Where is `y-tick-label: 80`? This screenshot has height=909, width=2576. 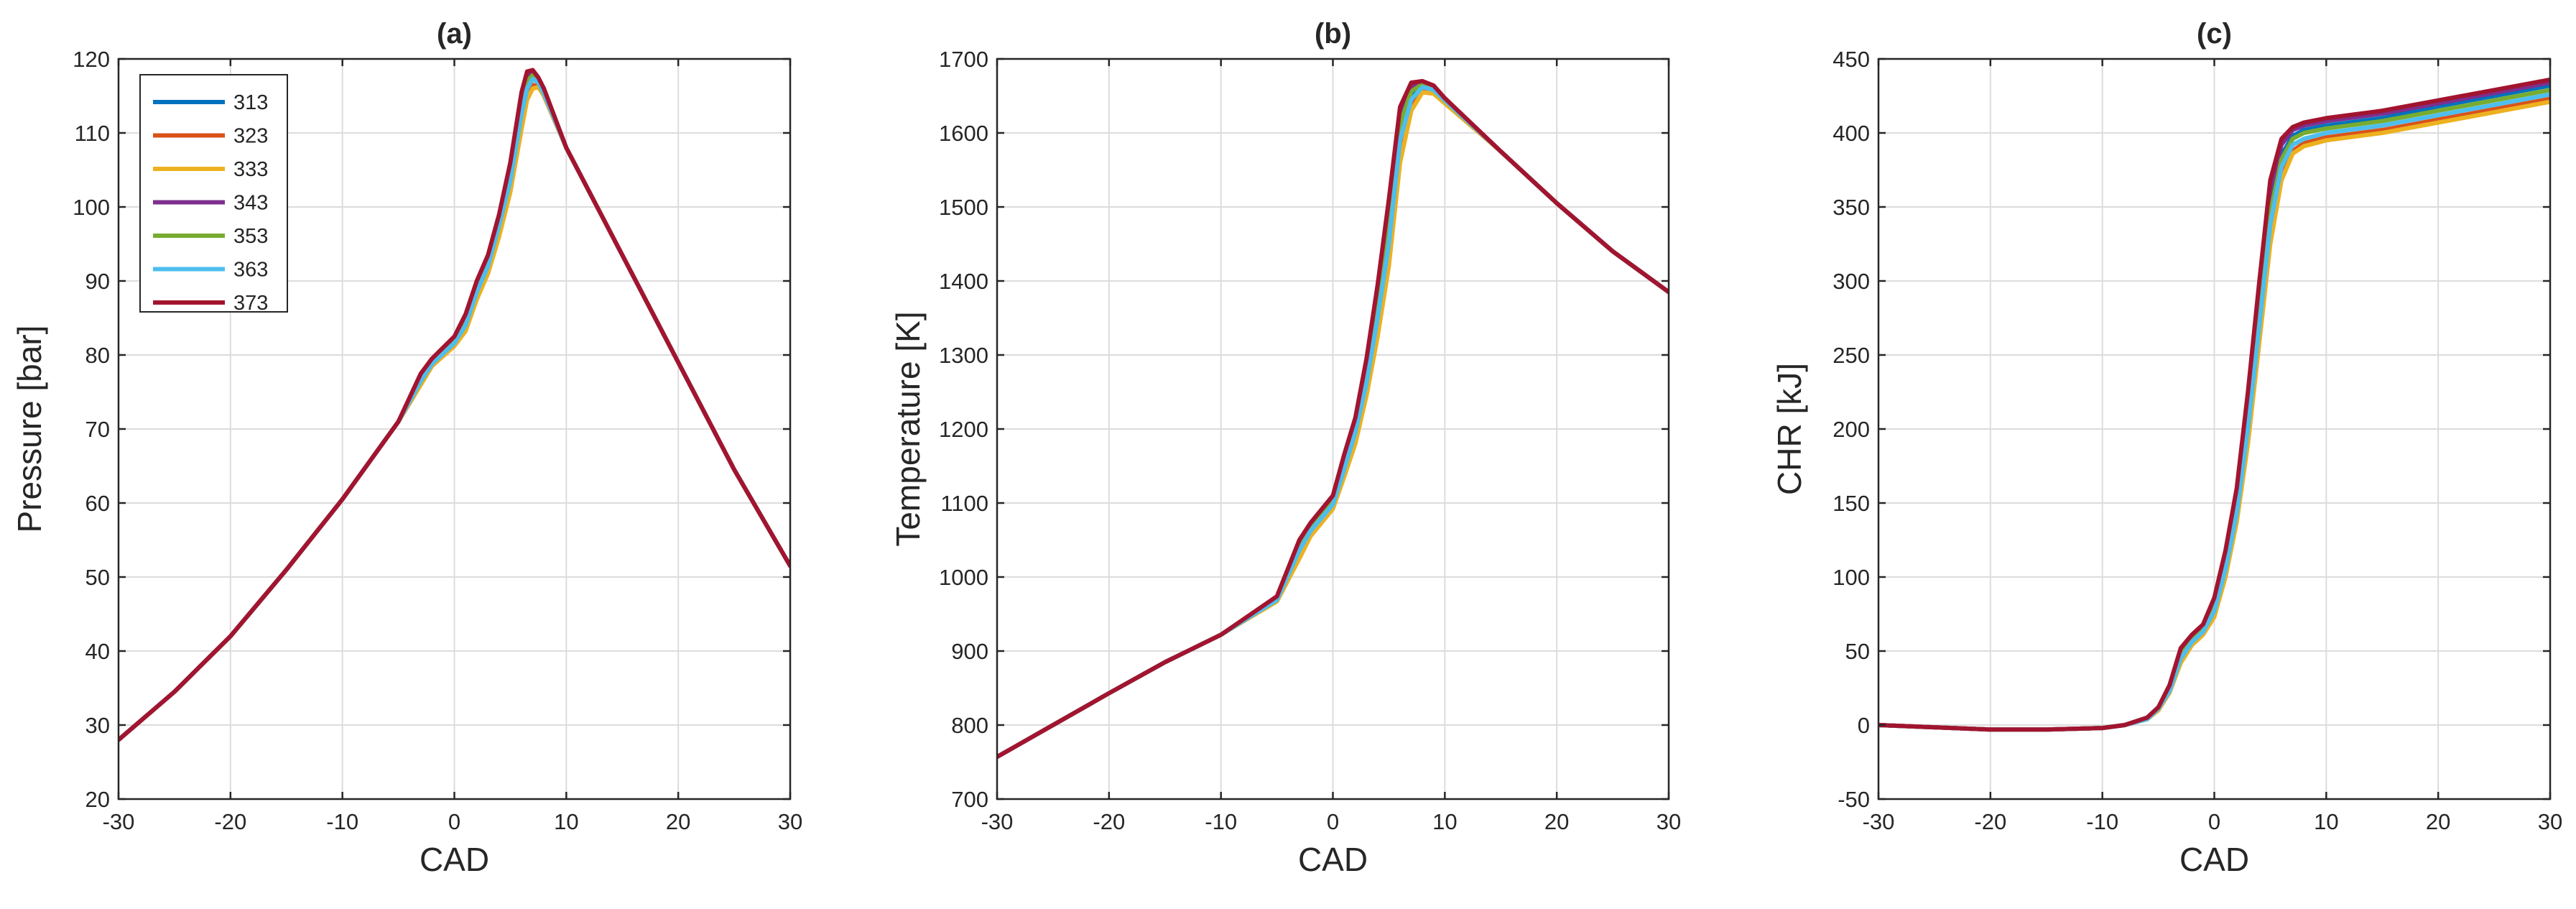 y-tick-label: 80 is located at coordinates (97, 355).